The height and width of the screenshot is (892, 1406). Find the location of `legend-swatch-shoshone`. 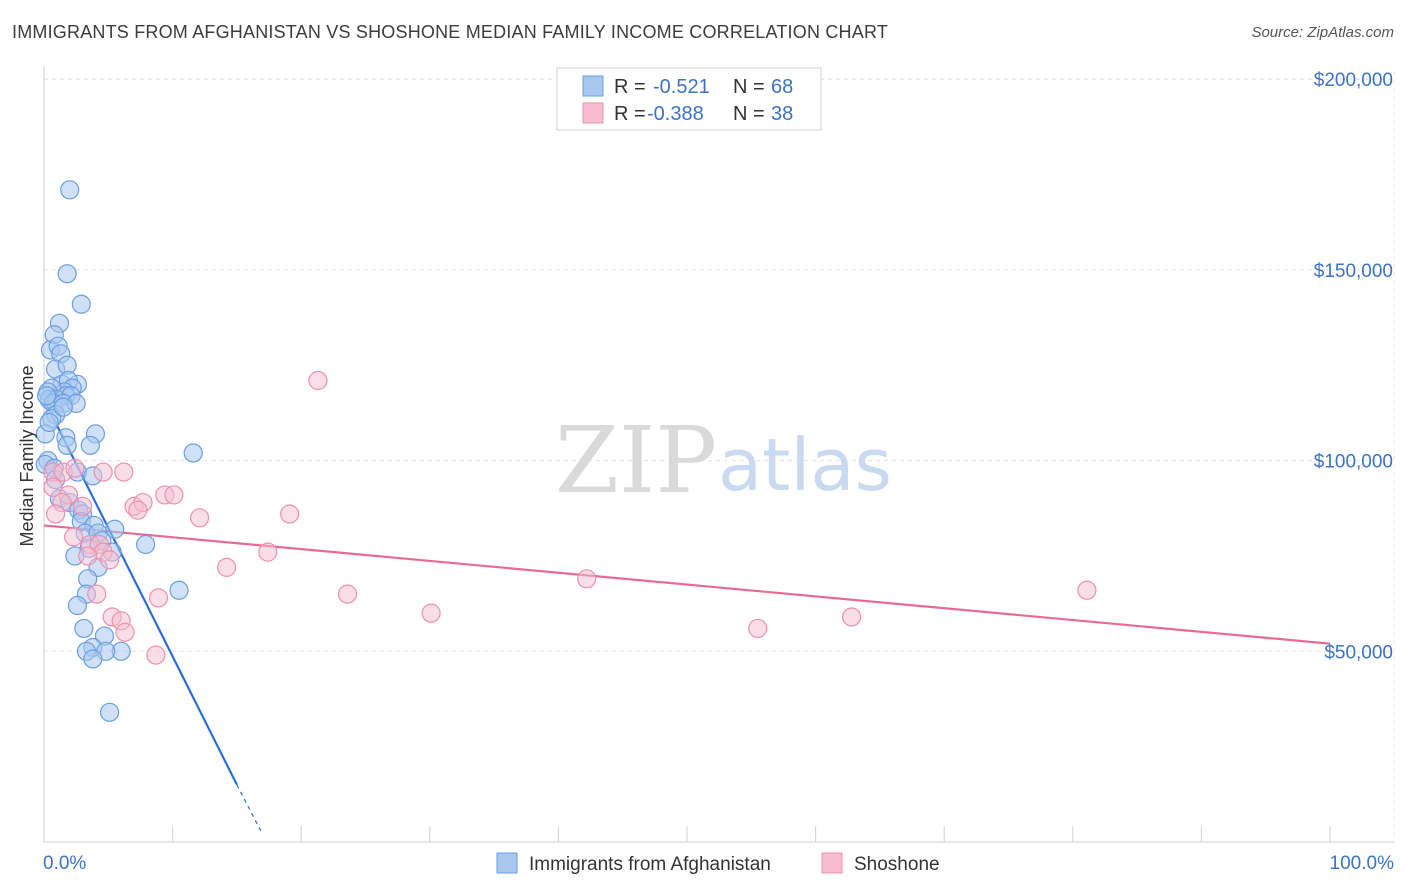

legend-swatch-shoshone is located at coordinates (593, 113).